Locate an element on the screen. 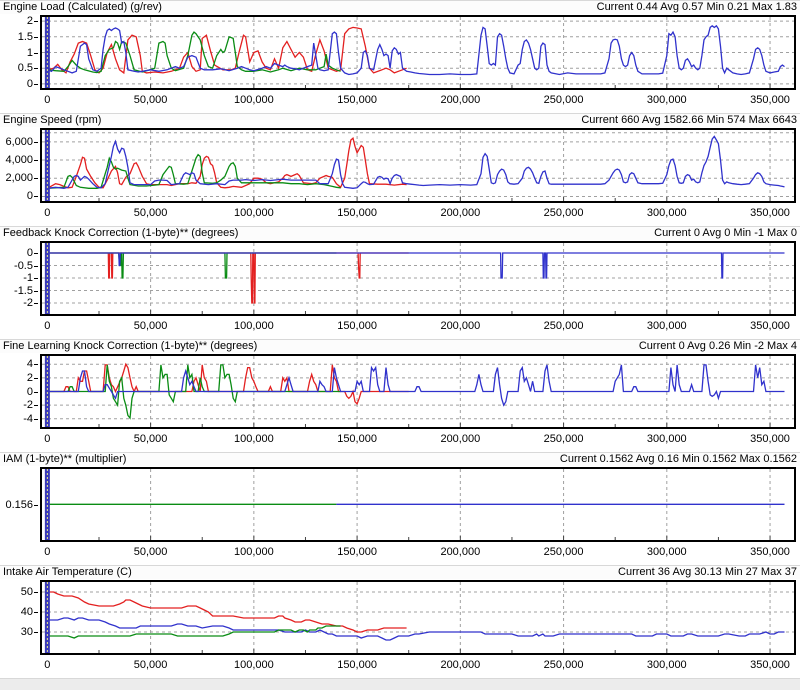 The width and height of the screenshot is (800, 690). y-tick-label: 2,000 is located at coordinates (19, 178).